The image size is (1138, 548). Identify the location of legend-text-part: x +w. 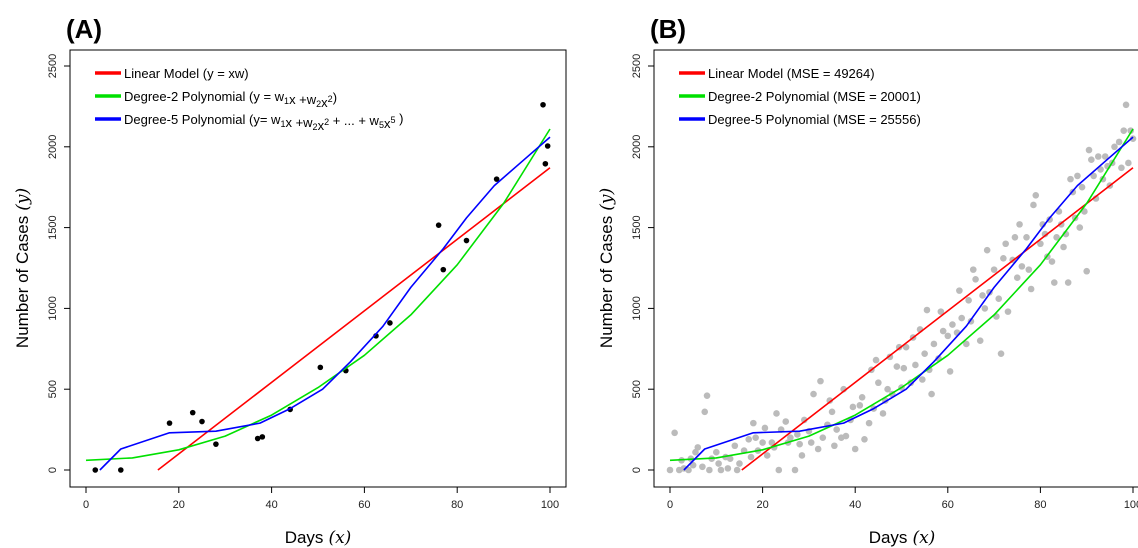
(303, 99).